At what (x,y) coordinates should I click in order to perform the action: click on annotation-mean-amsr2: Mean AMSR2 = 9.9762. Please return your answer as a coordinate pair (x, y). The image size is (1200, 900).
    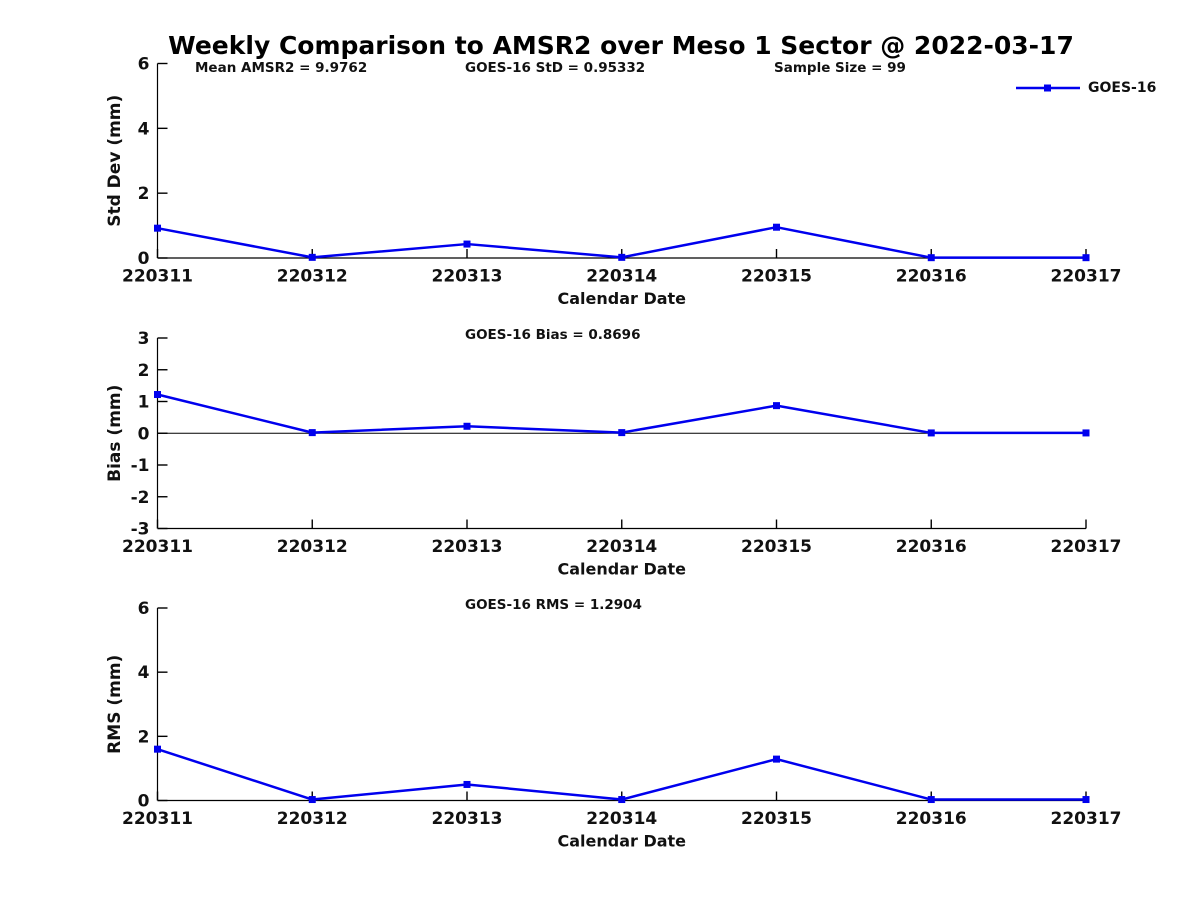
    Looking at the image, I should click on (281, 68).